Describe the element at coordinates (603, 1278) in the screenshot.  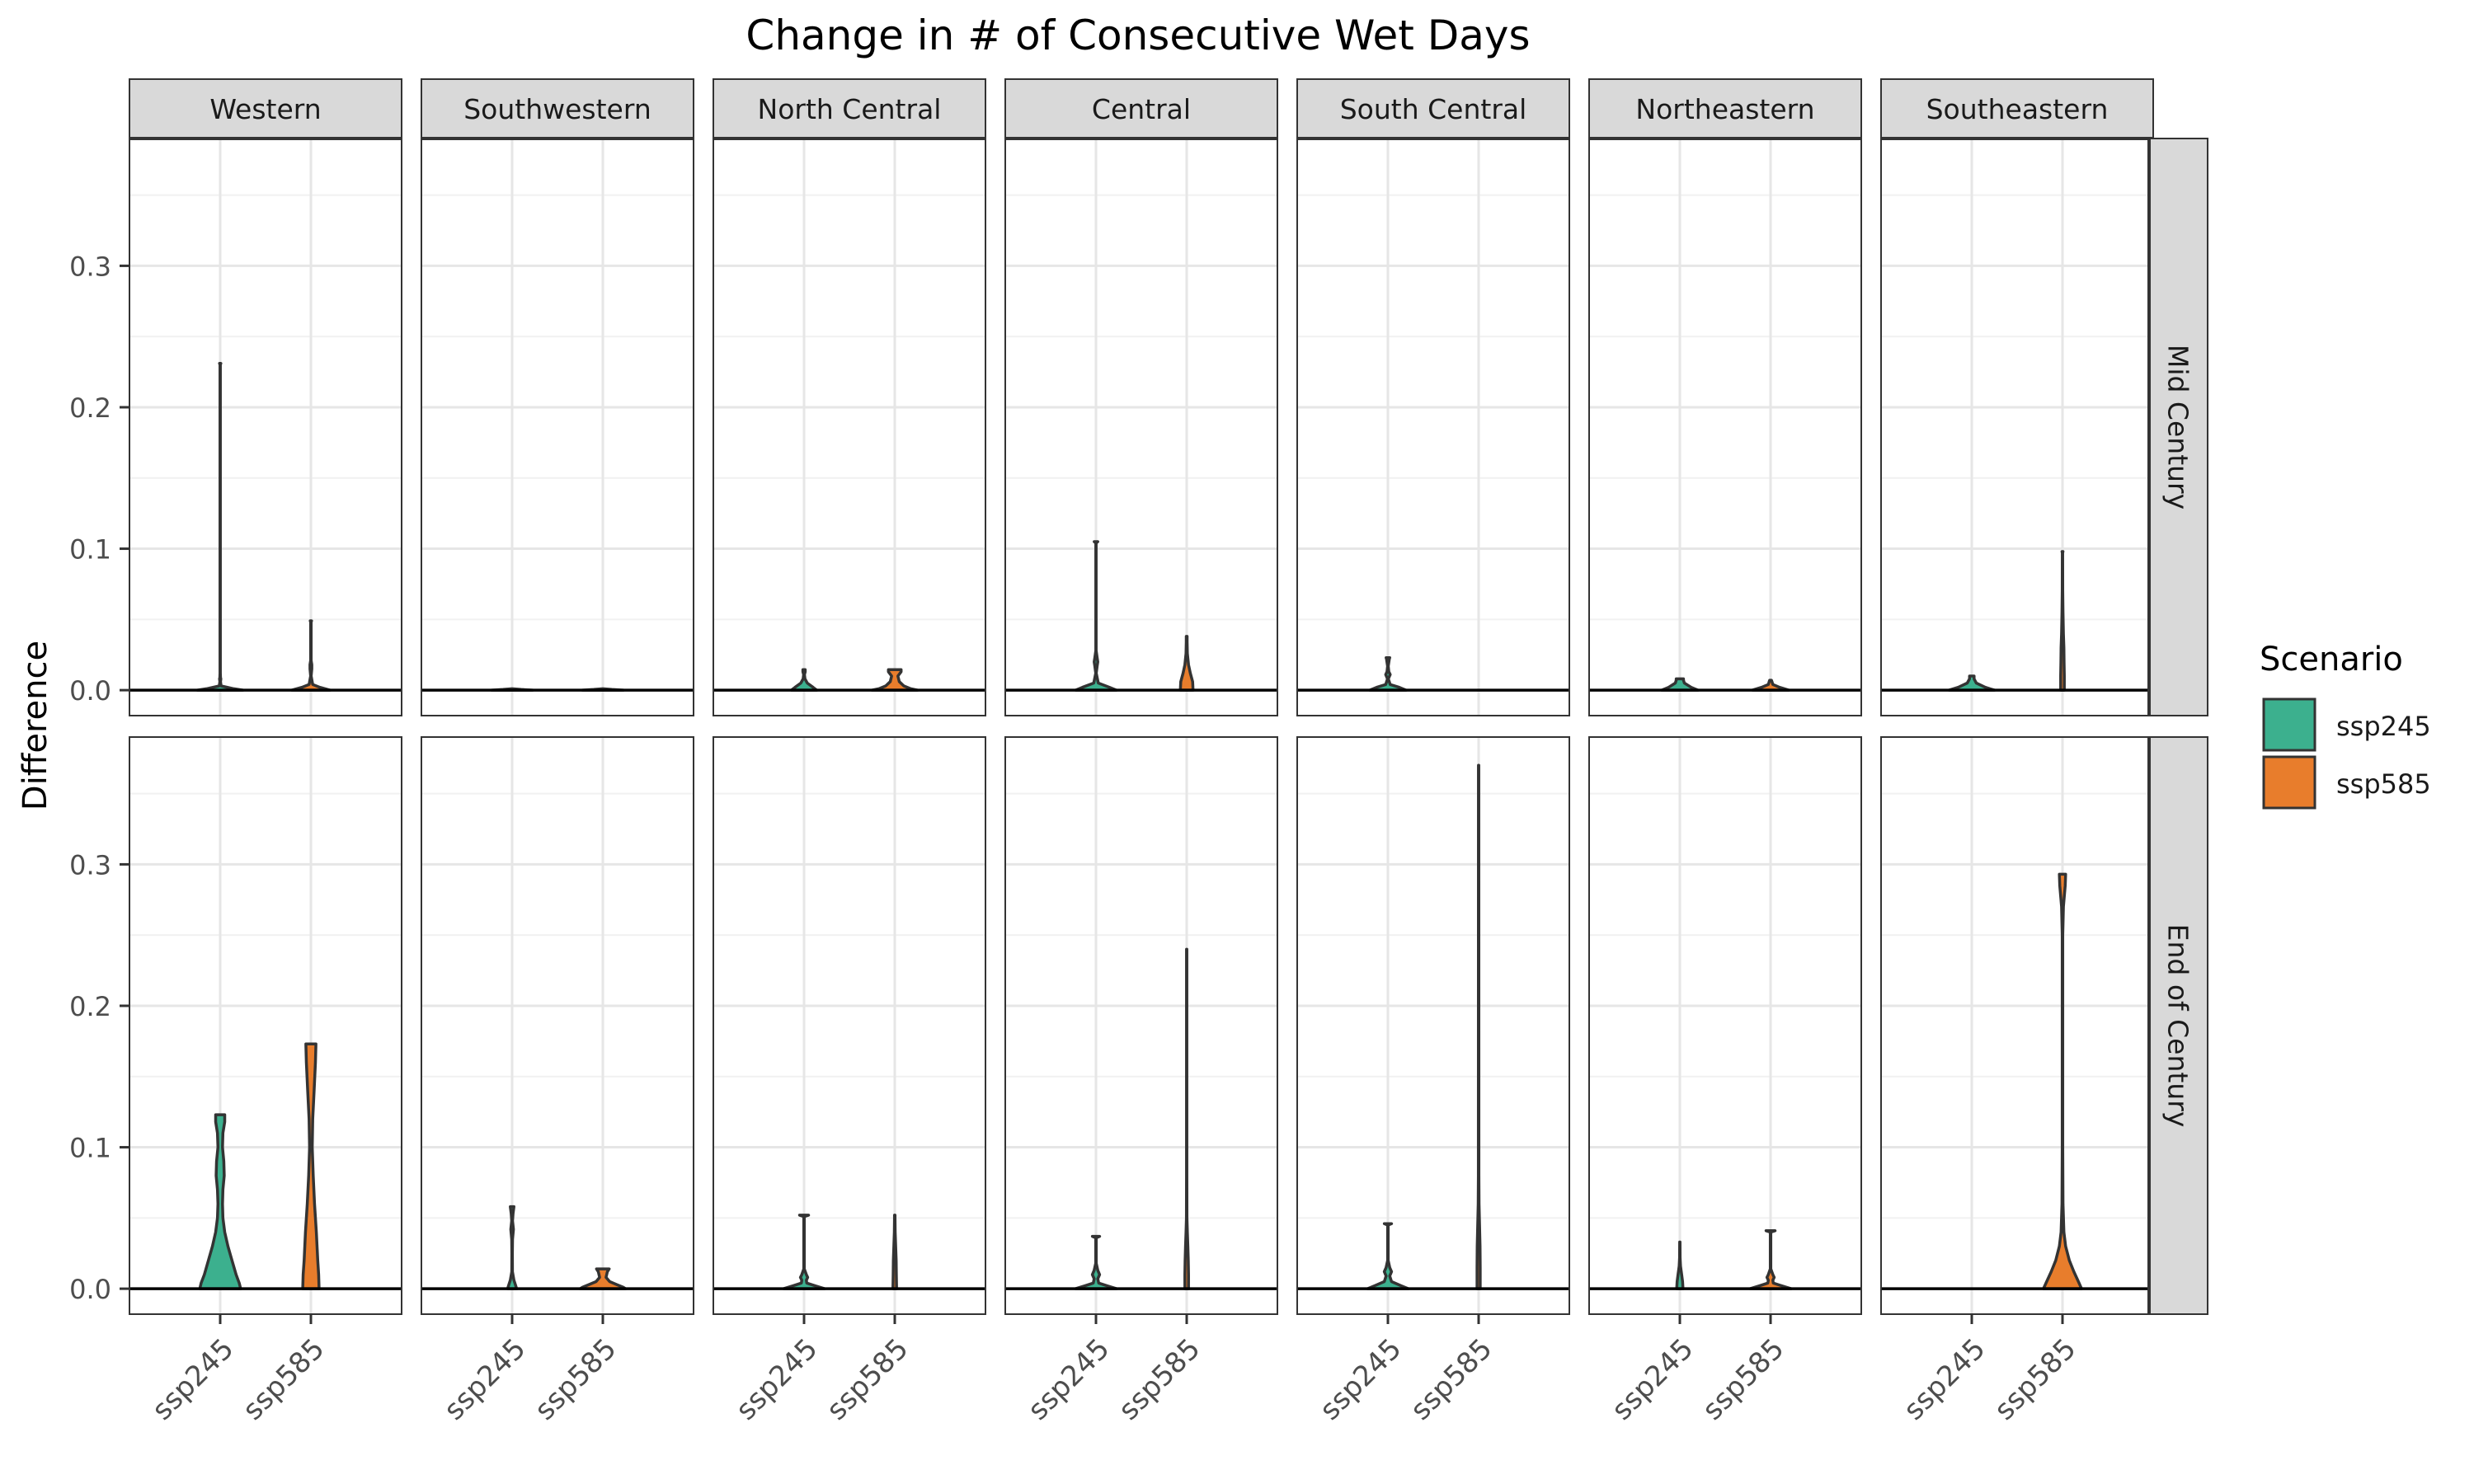
I see `violin-southwestern-end-of-century-ssp585` at that location.